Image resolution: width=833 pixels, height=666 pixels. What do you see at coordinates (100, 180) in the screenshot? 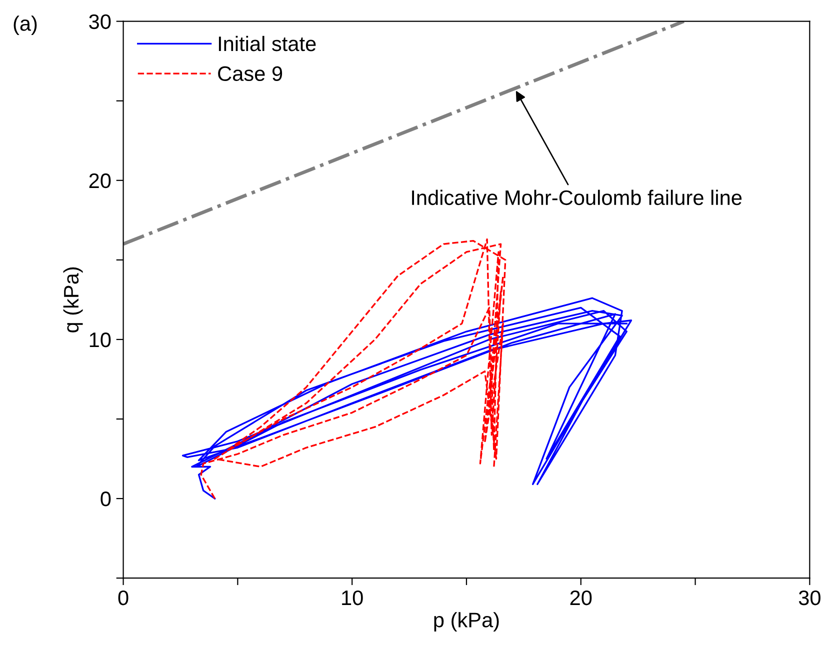
I see `y-tick-label: 20` at bounding box center [100, 180].